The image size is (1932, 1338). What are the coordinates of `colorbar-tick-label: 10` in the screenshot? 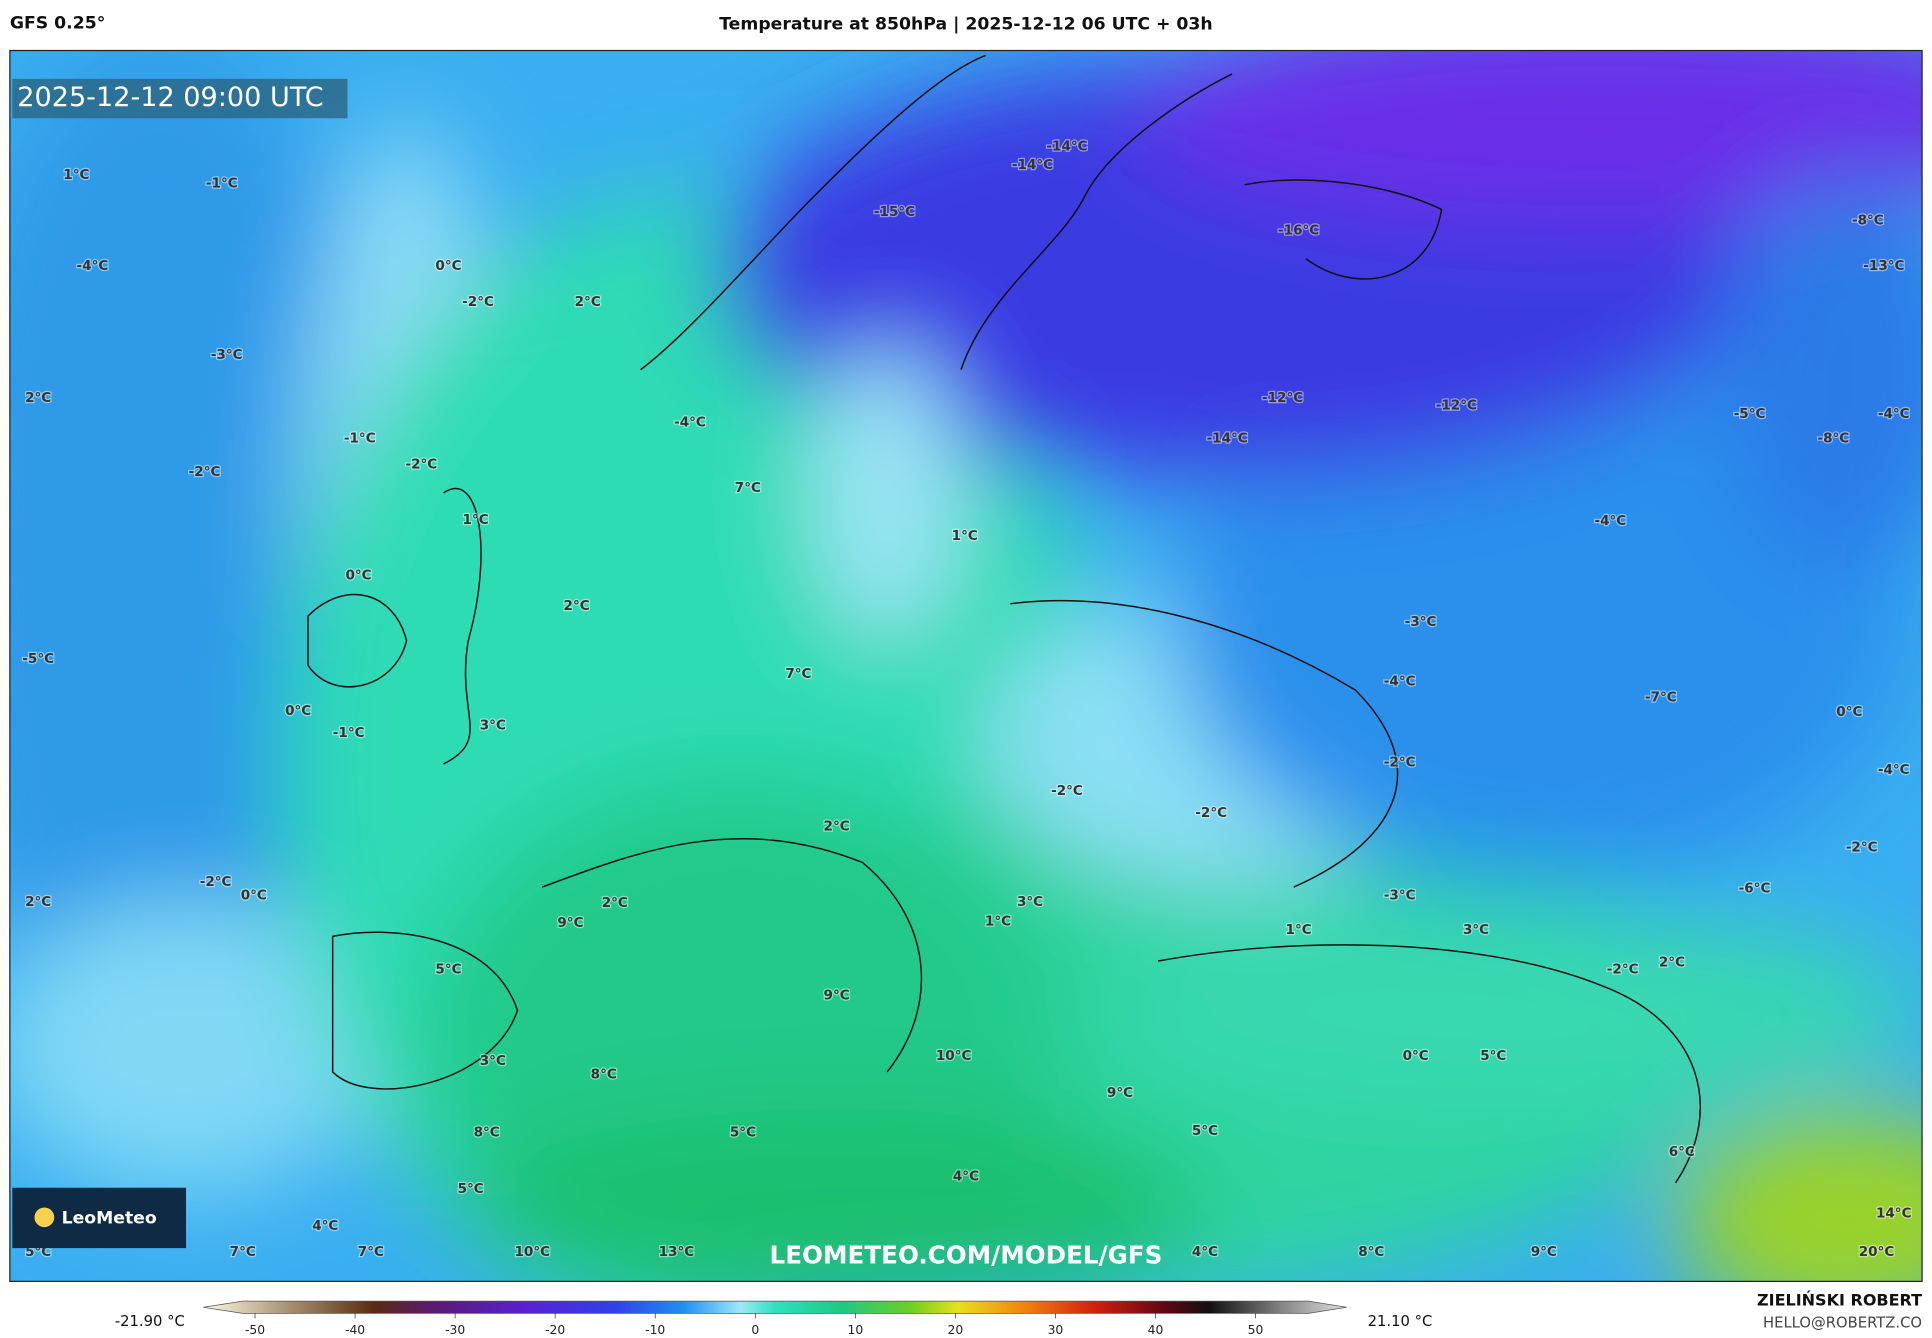 It's located at (855, 1330).